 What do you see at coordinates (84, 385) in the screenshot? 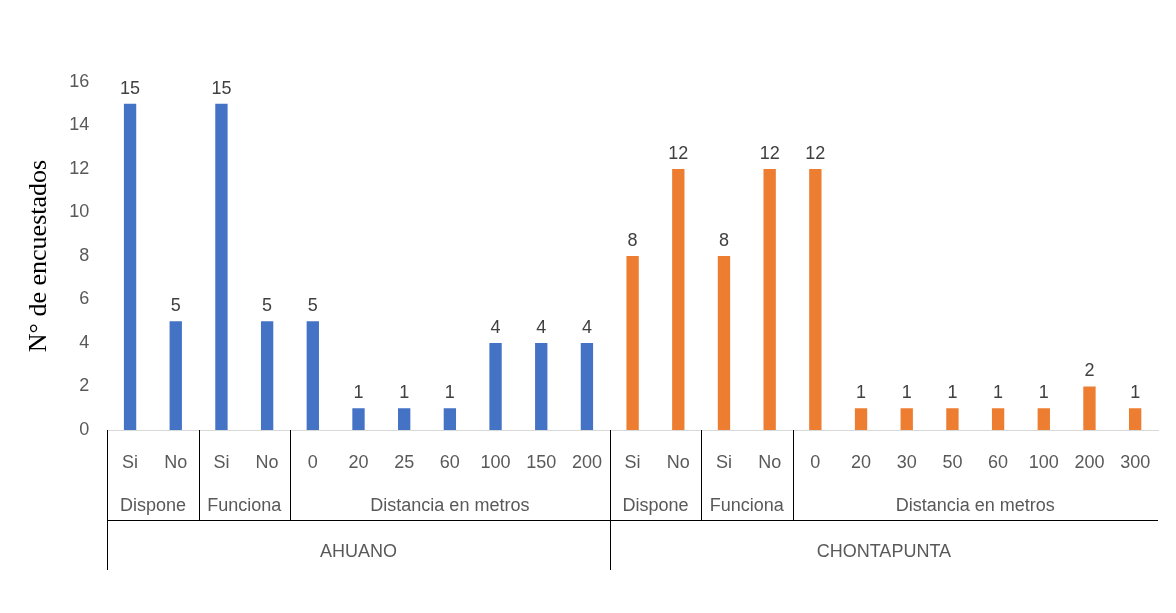
I see `y-tick-label: 2` at bounding box center [84, 385].